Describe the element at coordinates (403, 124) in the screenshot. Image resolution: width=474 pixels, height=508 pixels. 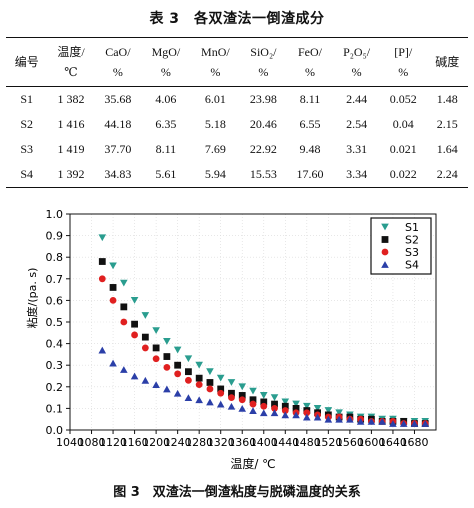
I see `table-cell: 0.04` at that location.